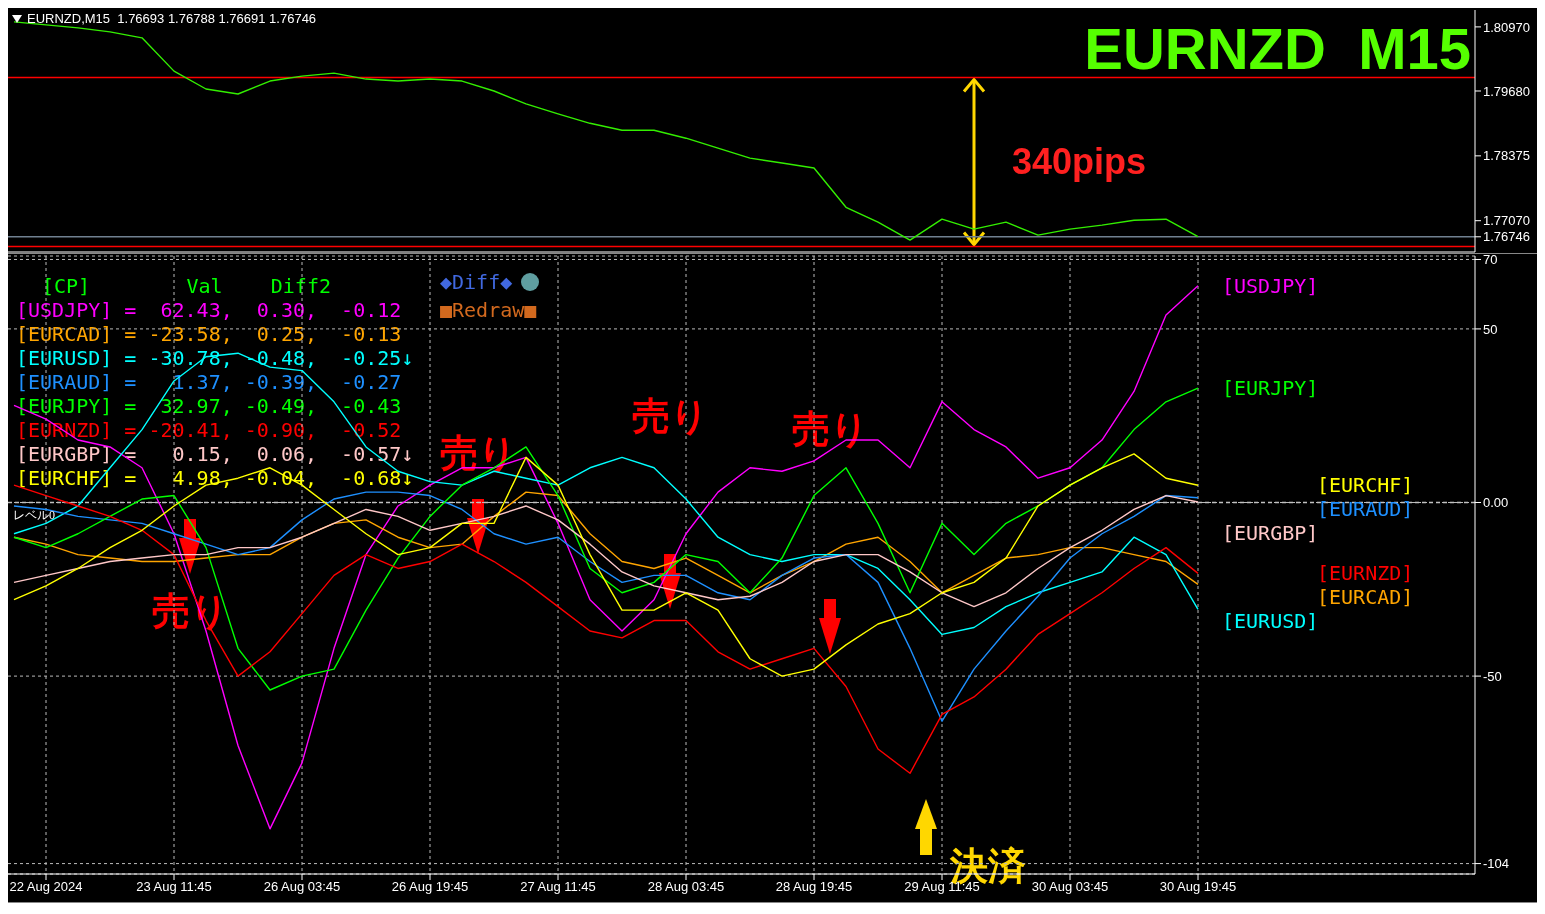  I want to click on series-label: [EURGBP], so click(1270, 533).